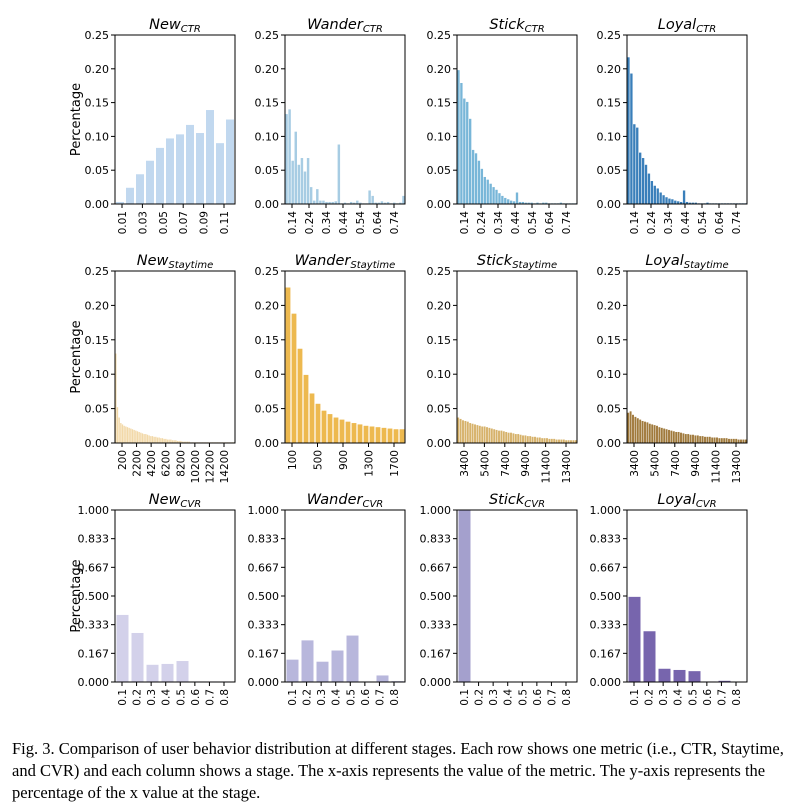 Image resolution: width=808 pixels, height=812 pixels. Describe the element at coordinates (152, 463) in the screenshot. I see `x-tick-label: 4200` at that location.